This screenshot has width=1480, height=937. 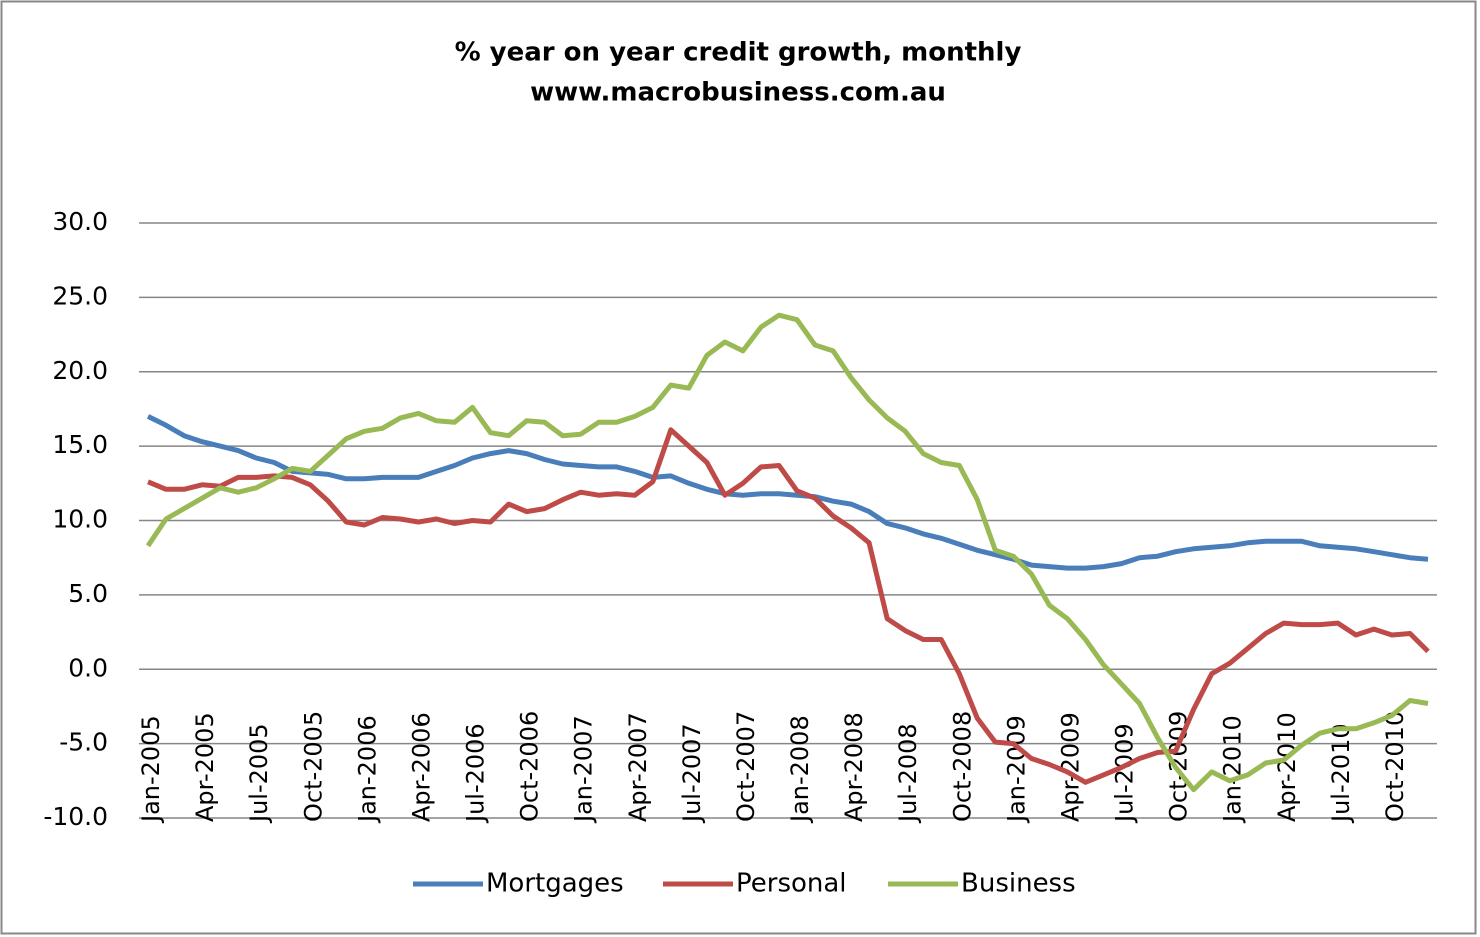 I want to click on x-tick-label: Oct-2005, so click(x=313, y=766).